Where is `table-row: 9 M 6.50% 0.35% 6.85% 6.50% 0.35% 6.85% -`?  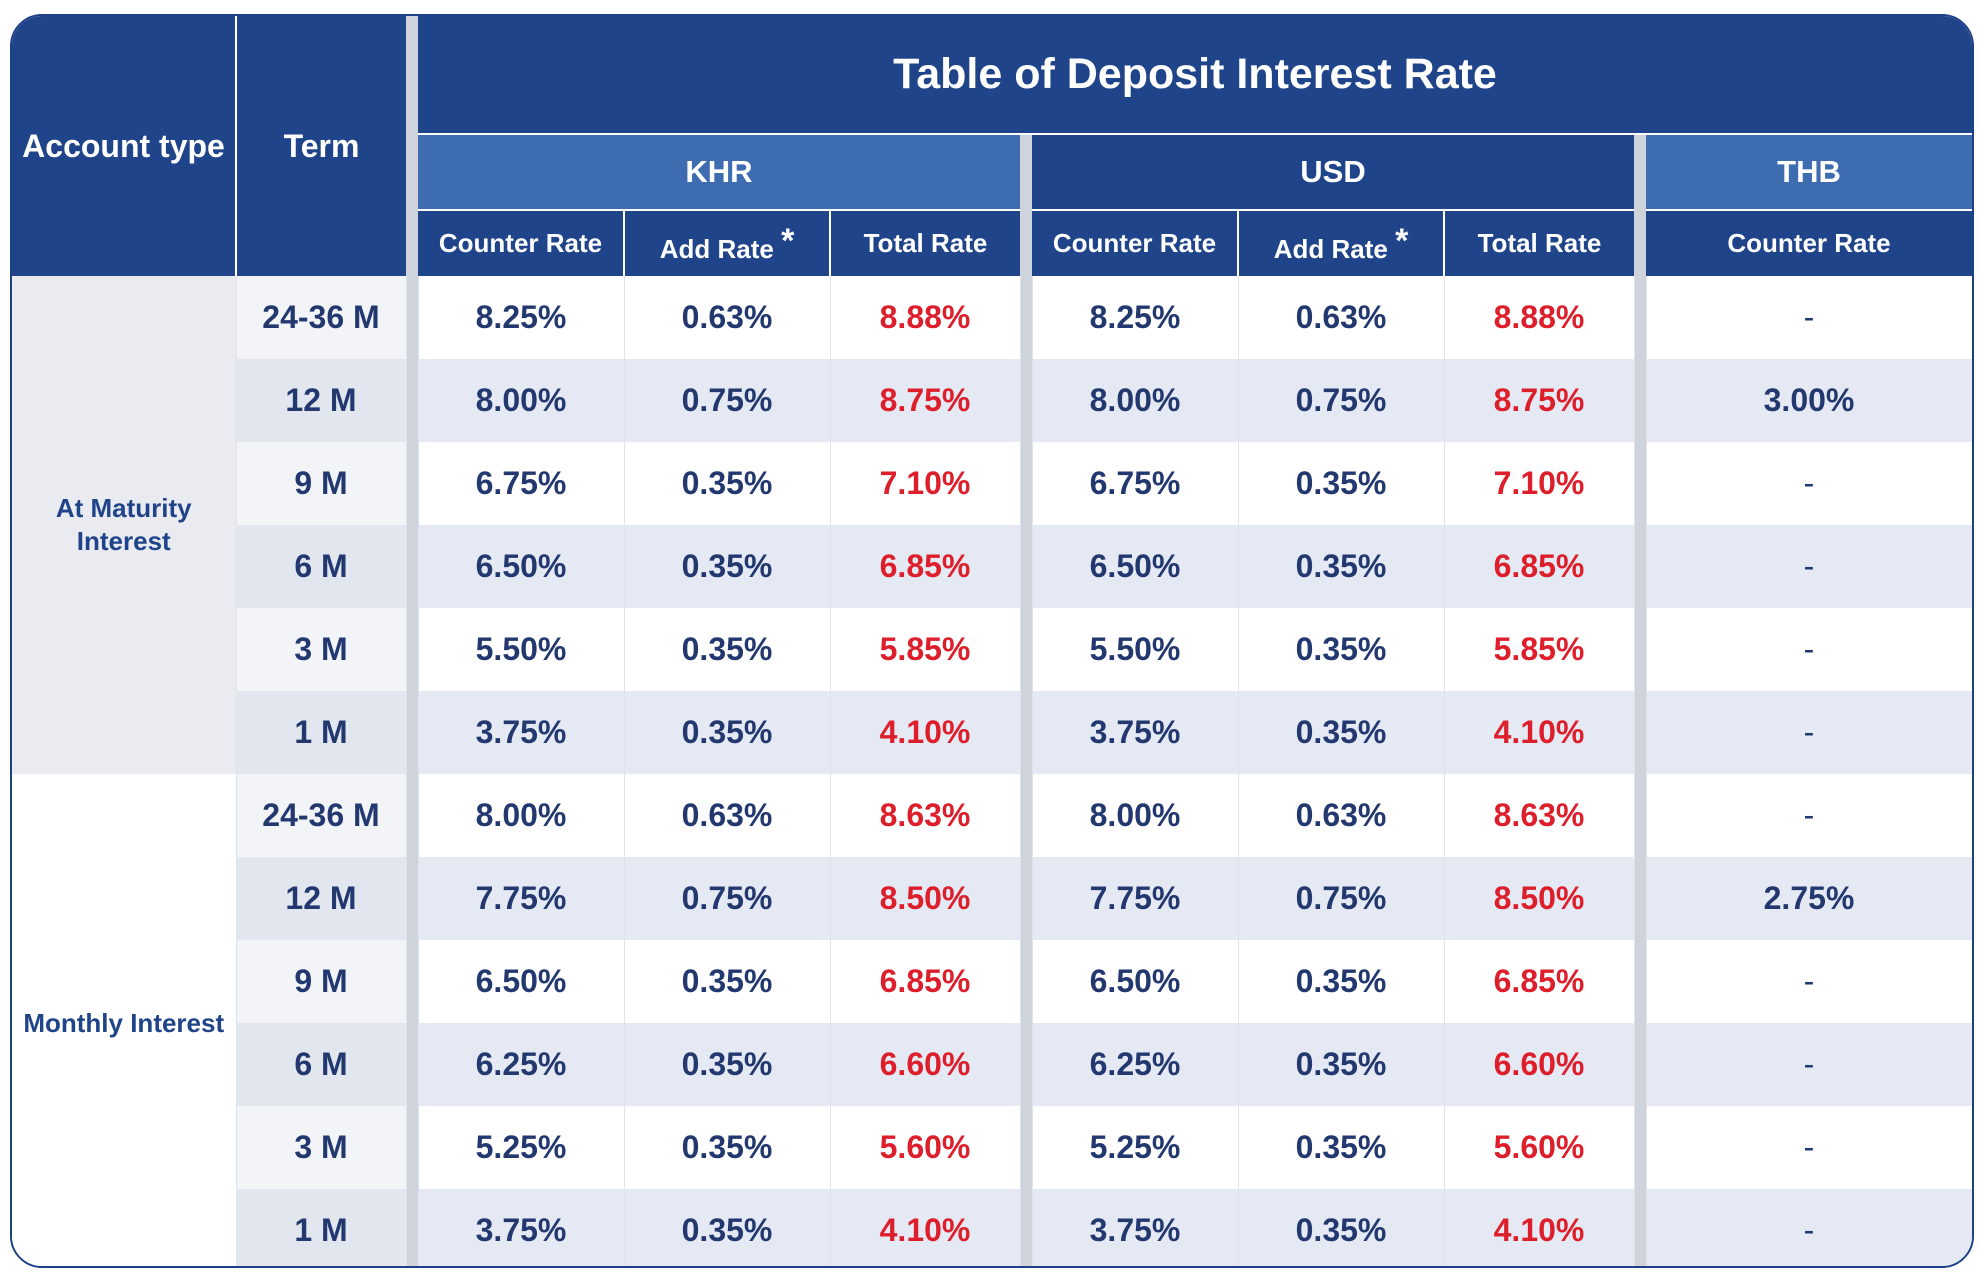
table-row: 9 M 6.50% 0.35% 6.85% 6.50% 0.35% 6.85% - is located at coordinates (992, 981).